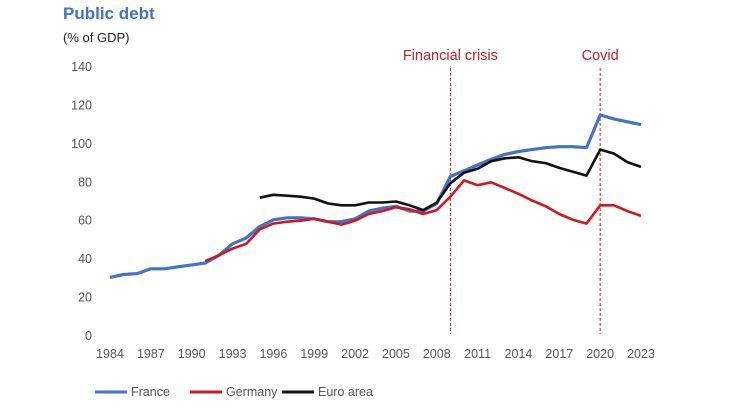 Image resolution: width=730 pixels, height=410 pixels. What do you see at coordinates (85, 298) in the screenshot?
I see `y-tick-label: 20` at bounding box center [85, 298].